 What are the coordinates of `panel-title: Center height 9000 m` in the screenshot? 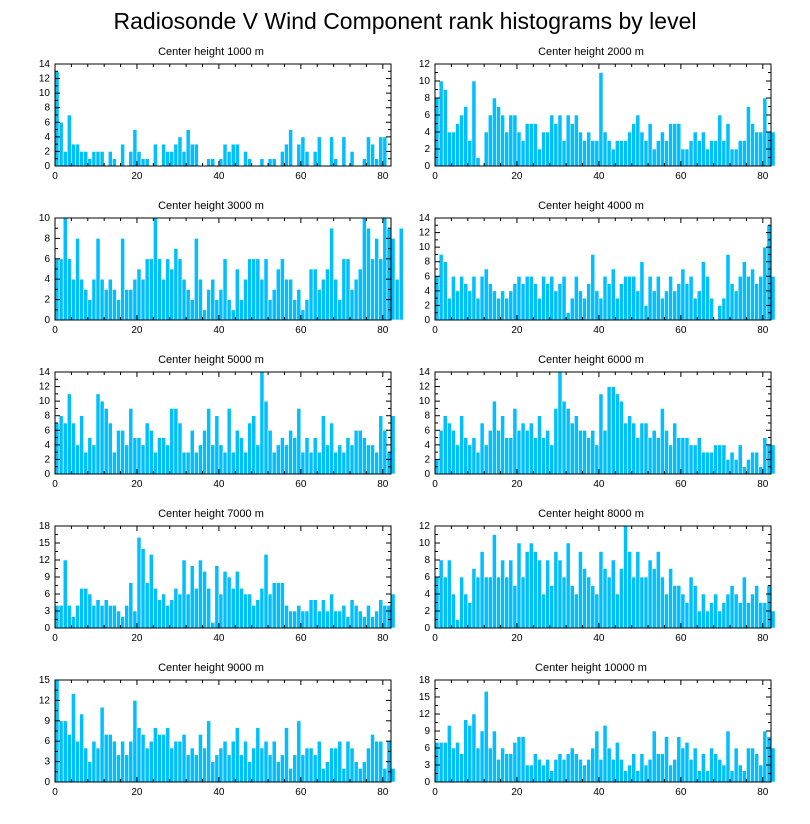 It's located at (211, 668).